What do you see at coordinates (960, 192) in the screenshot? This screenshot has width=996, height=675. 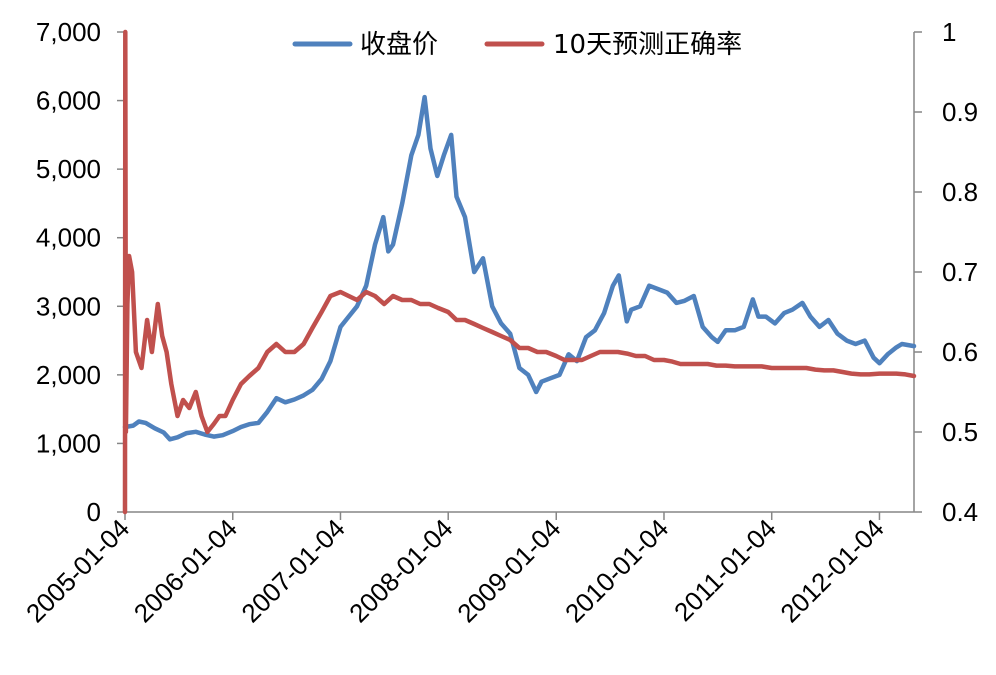 I see `y-right-tick-label: 0.8` at bounding box center [960, 192].